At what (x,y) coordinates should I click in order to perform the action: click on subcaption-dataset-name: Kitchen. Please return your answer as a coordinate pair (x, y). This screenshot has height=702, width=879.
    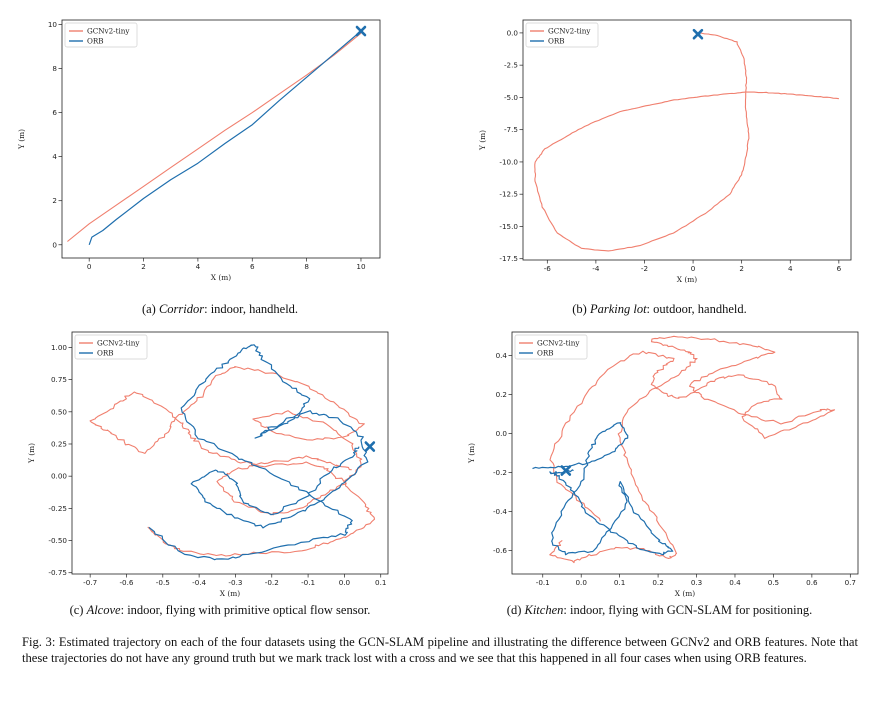
    Looking at the image, I should click on (544, 610).